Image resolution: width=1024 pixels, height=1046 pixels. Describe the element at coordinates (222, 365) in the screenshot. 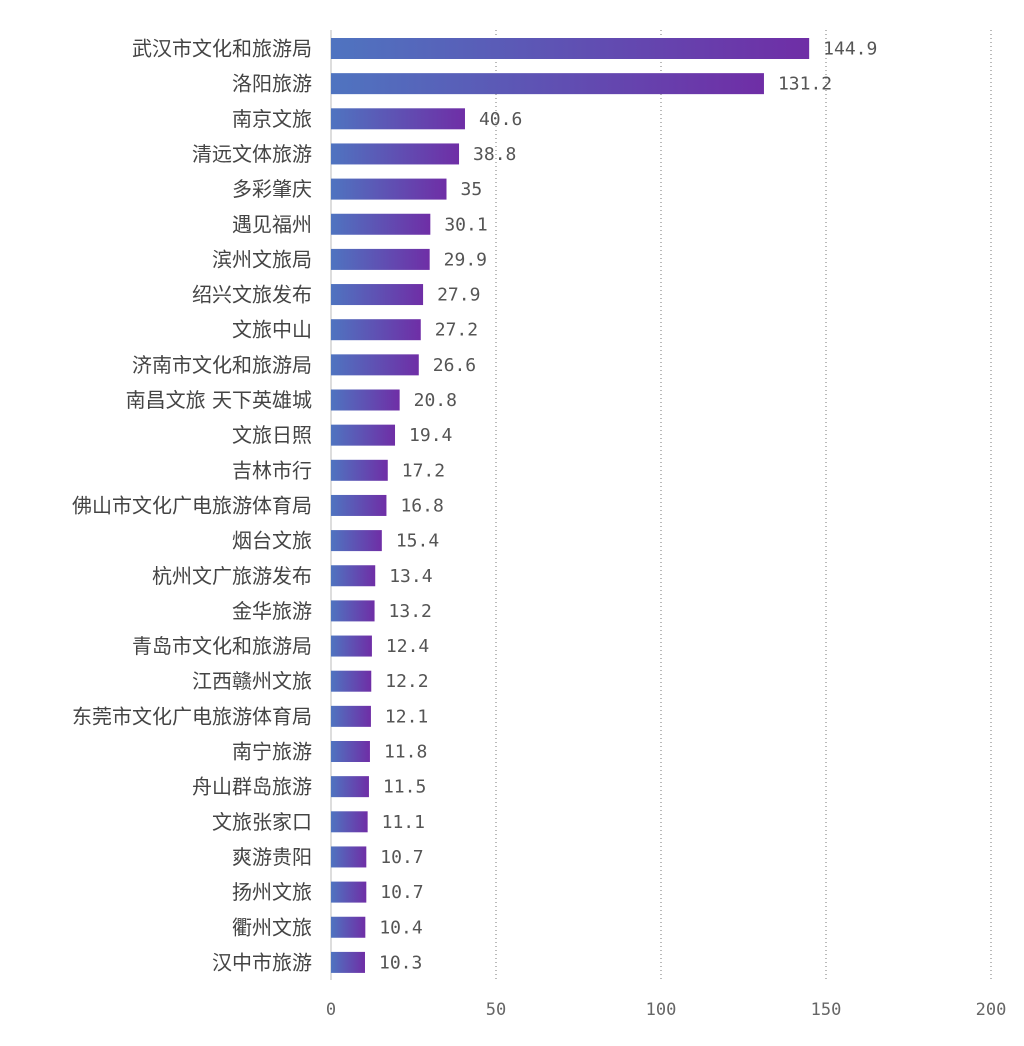

I see `category-label: 济南市文化和旅游局` at that location.